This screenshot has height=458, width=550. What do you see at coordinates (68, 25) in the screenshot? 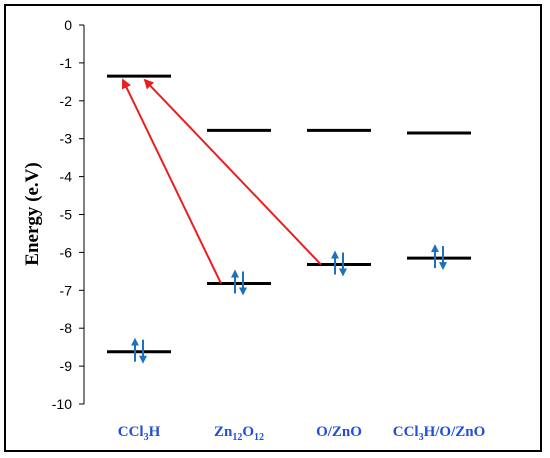
I see `y-tick-label: 0` at bounding box center [68, 25].